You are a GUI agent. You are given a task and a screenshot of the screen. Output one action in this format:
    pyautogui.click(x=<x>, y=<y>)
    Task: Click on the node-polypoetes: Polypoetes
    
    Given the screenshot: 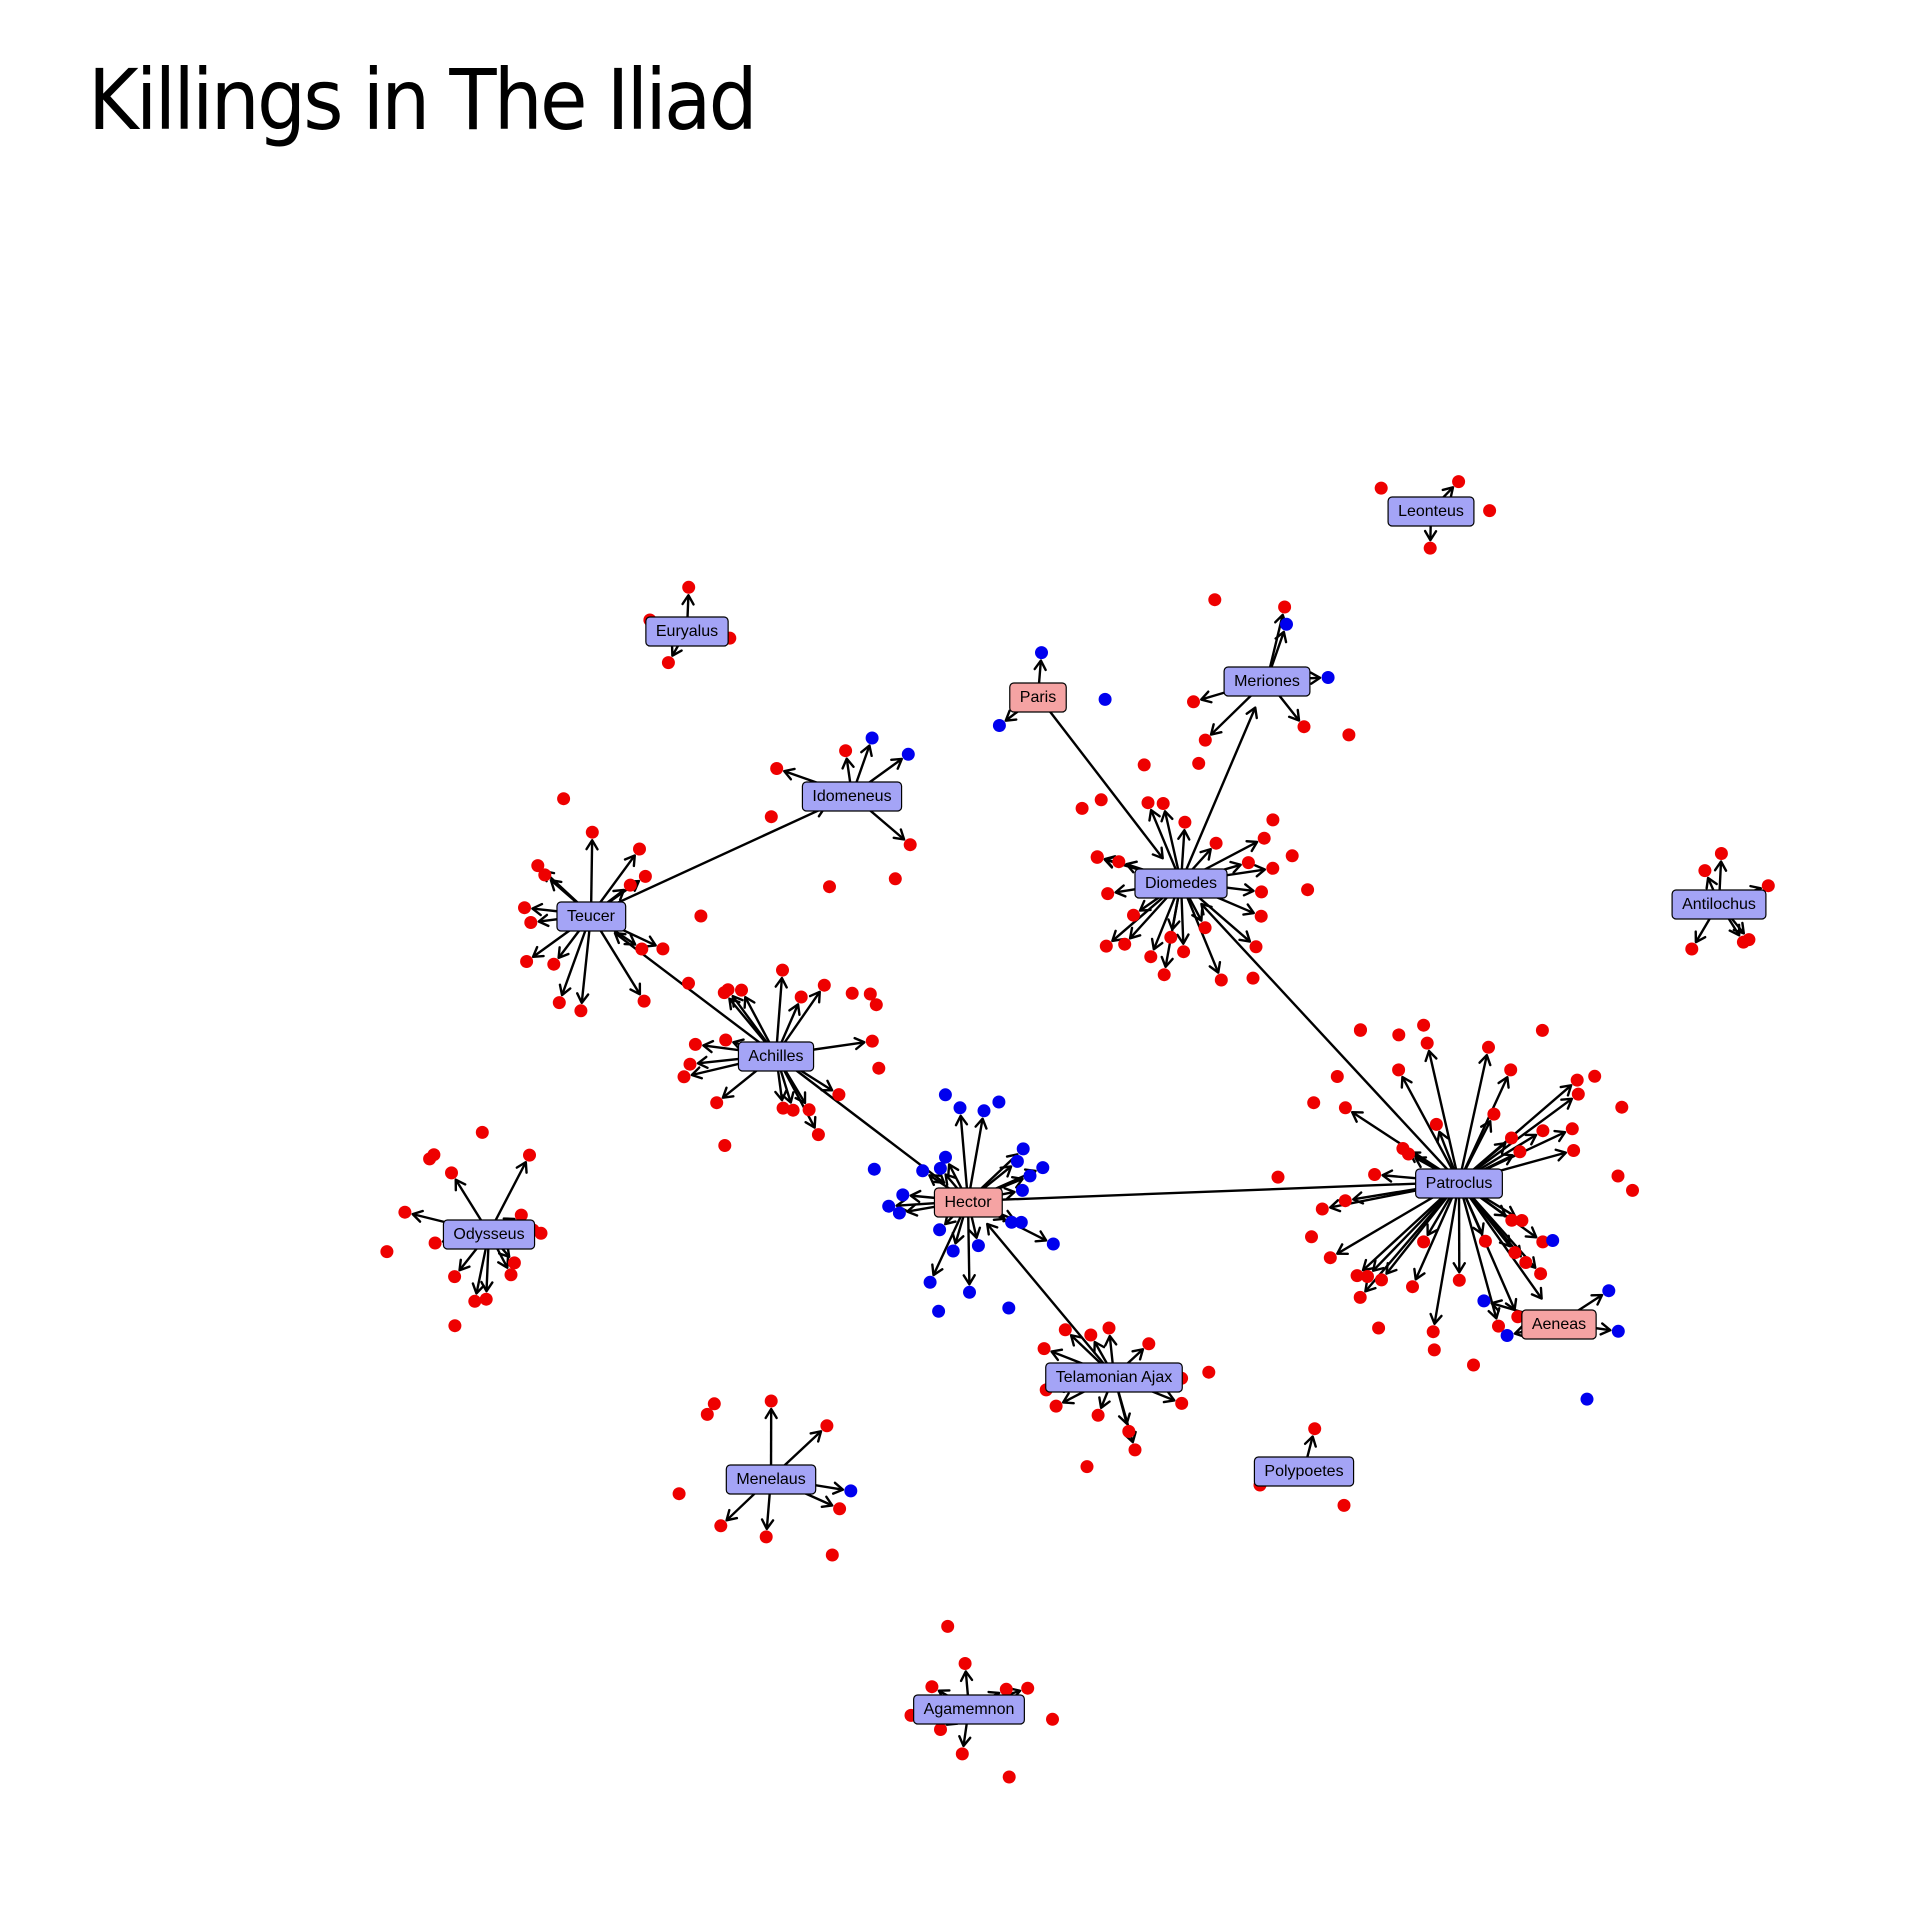 What is the action you would take?
    pyautogui.click(x=1304, y=1471)
    